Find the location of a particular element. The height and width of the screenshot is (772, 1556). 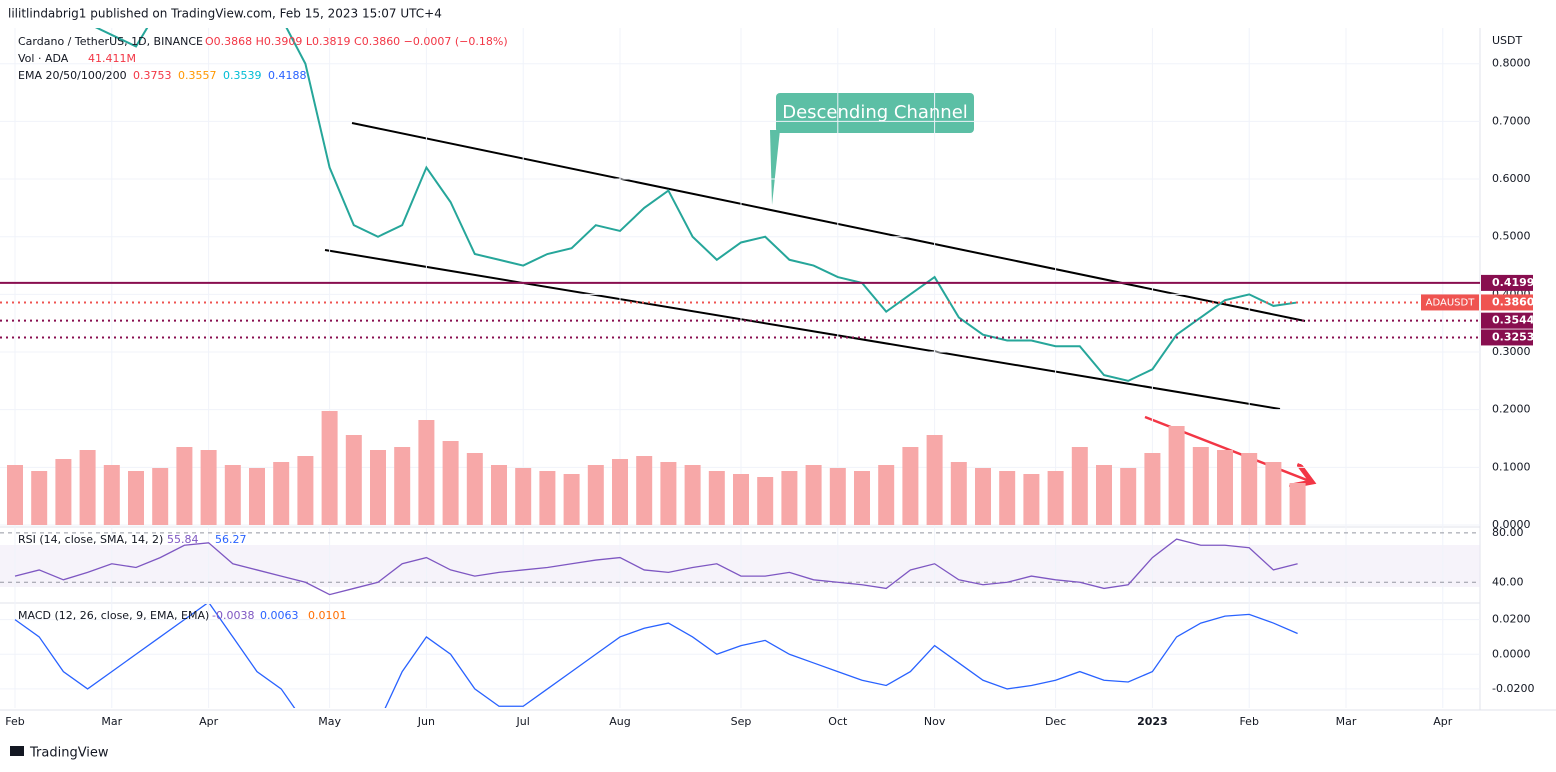

logo is located at coordinates (17, 751).